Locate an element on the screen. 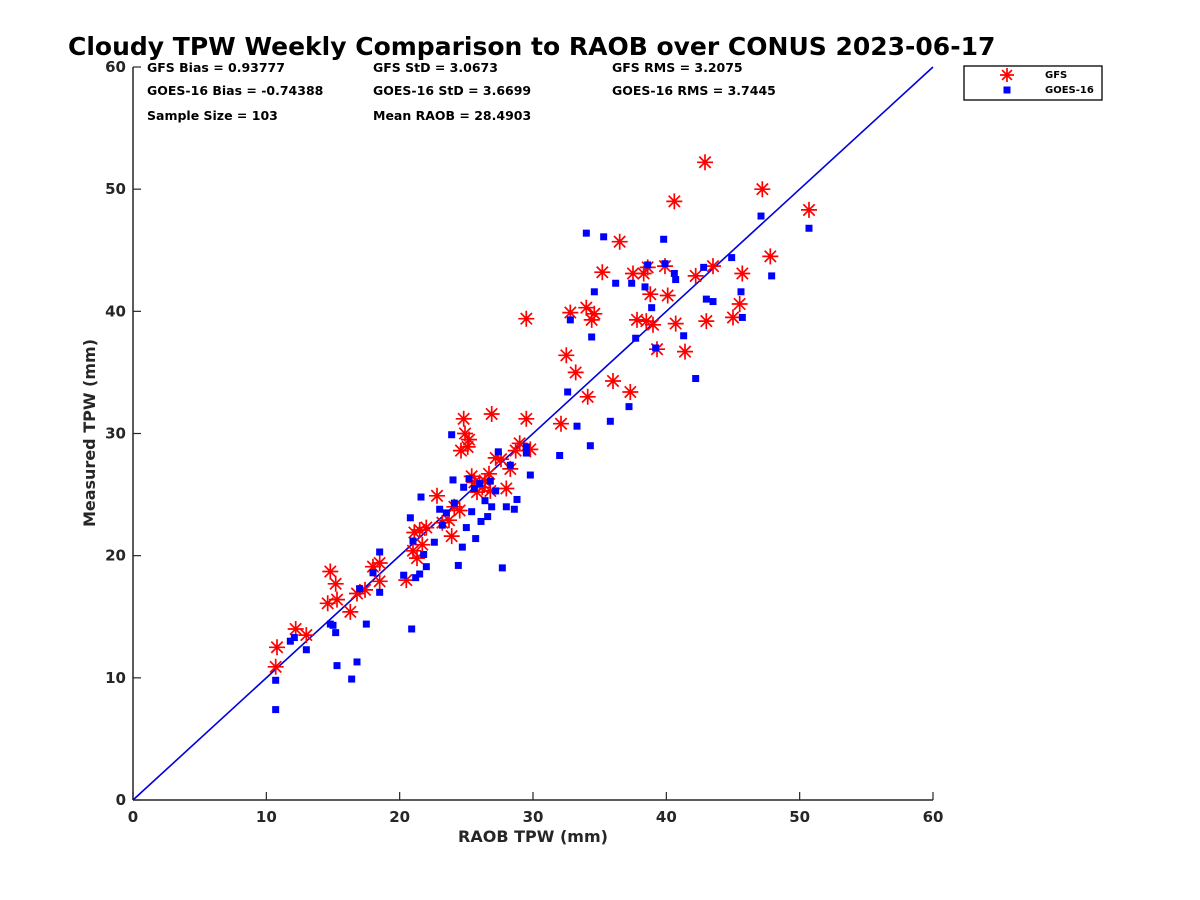 Image resolution: width=1200 pixels, height=900 pixels. legend-label-gfs: GFS is located at coordinates (1056, 75).